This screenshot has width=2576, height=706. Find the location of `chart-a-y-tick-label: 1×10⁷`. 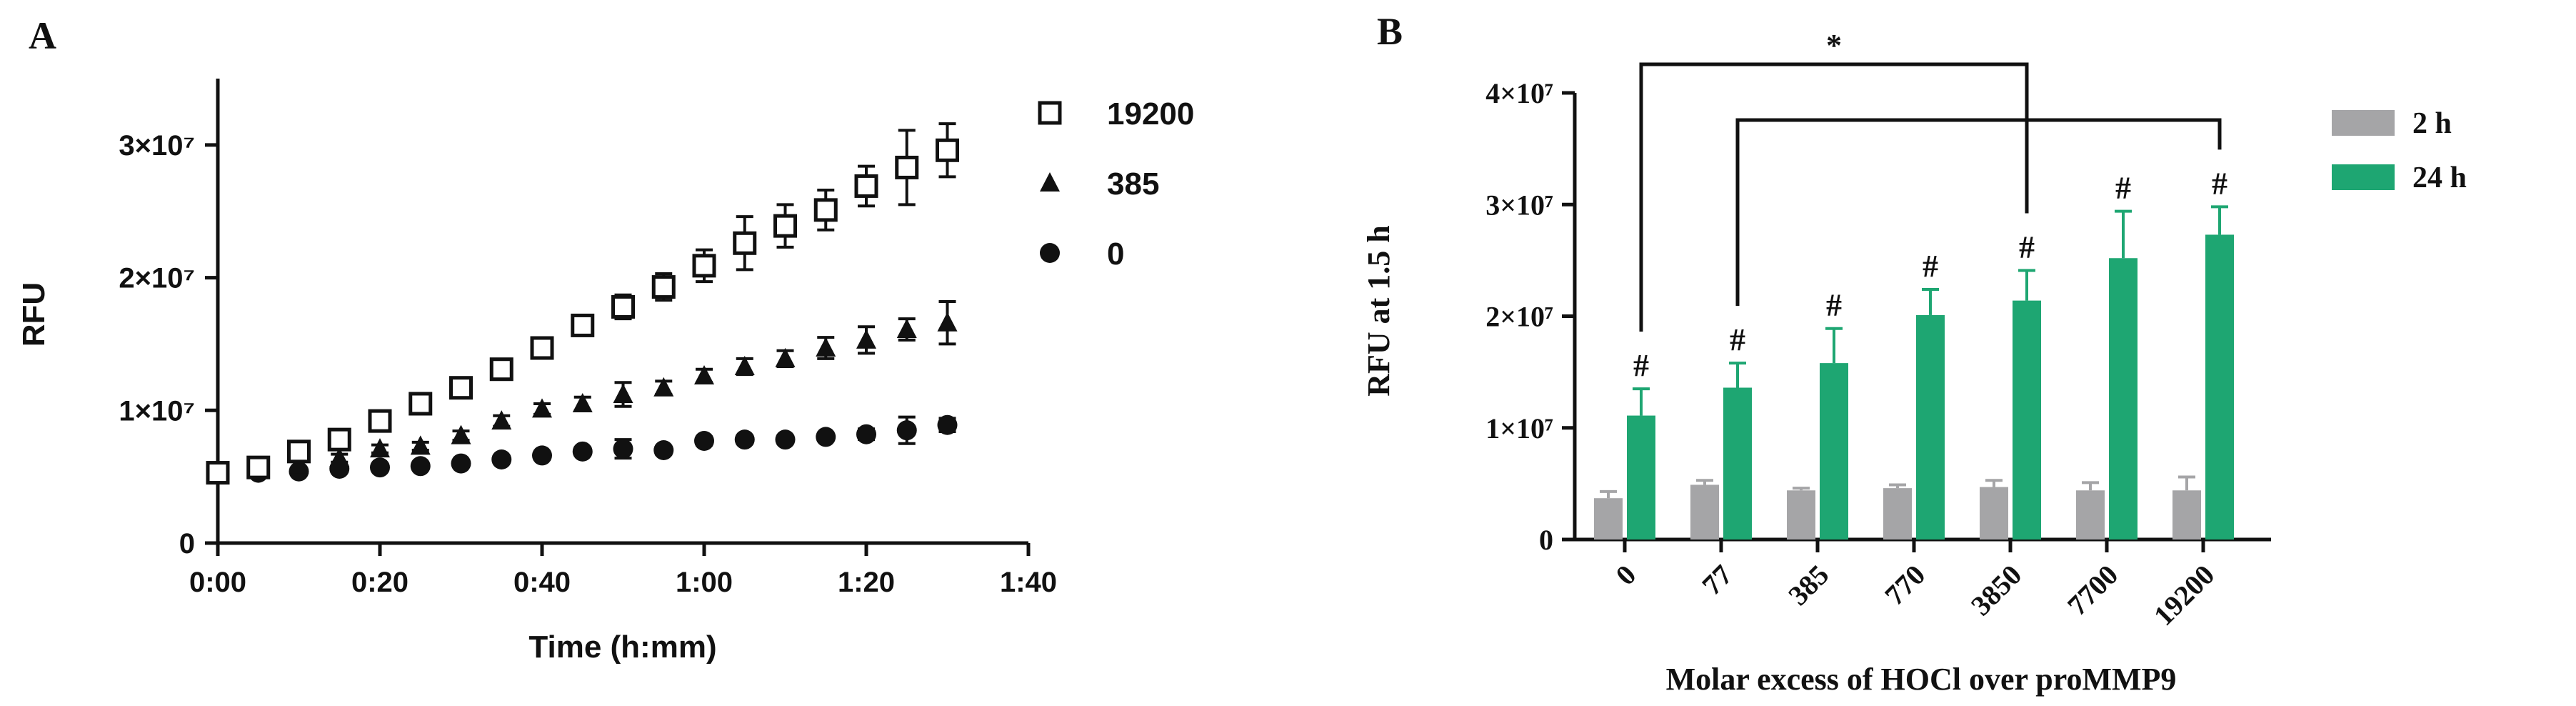

chart-a-y-tick-label: 1×10⁷ is located at coordinates (157, 411).